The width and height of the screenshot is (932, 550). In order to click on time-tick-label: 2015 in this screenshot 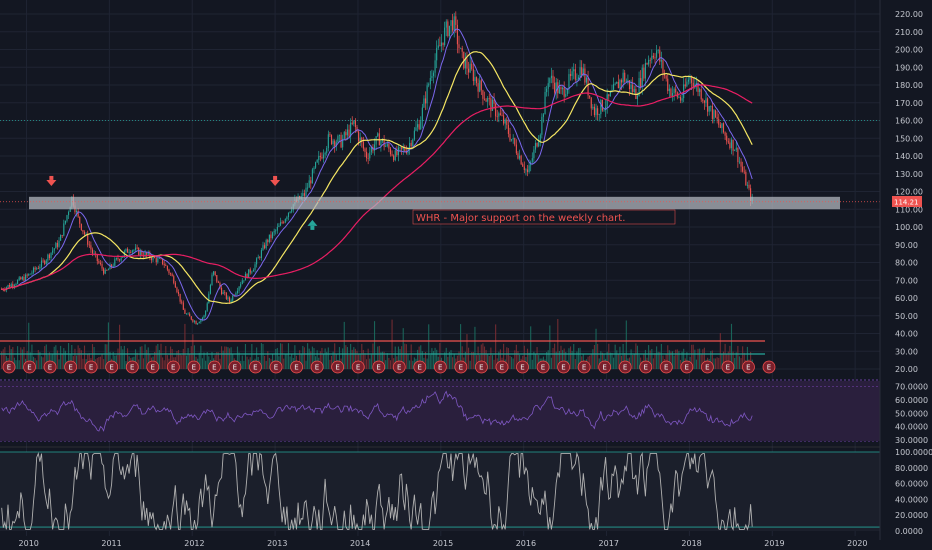, I will do `click(443, 543)`.